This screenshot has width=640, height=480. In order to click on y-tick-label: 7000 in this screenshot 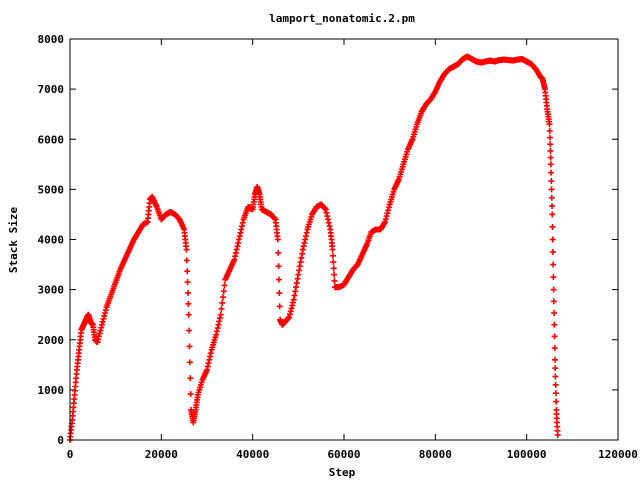, I will do `click(51, 89)`.